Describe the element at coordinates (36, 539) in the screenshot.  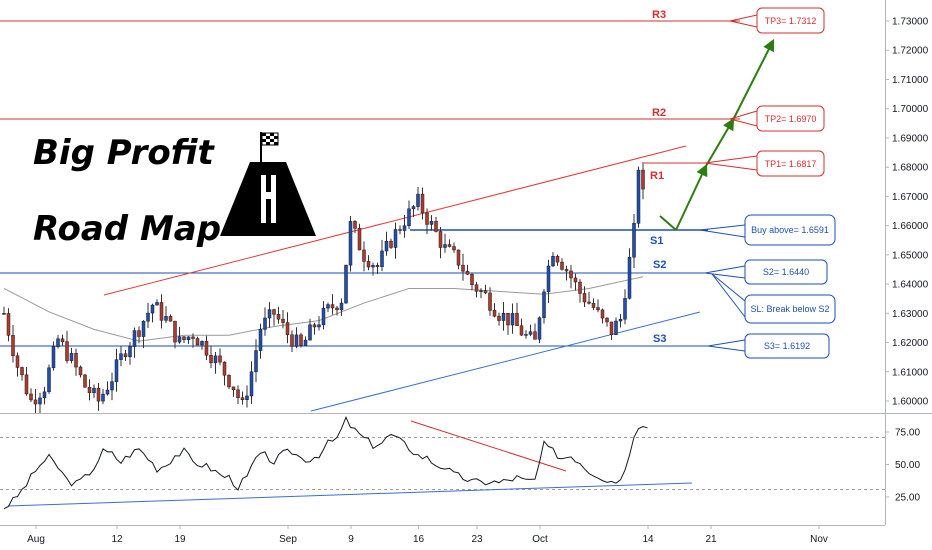
I see `time-tick-label: Aug` at that location.